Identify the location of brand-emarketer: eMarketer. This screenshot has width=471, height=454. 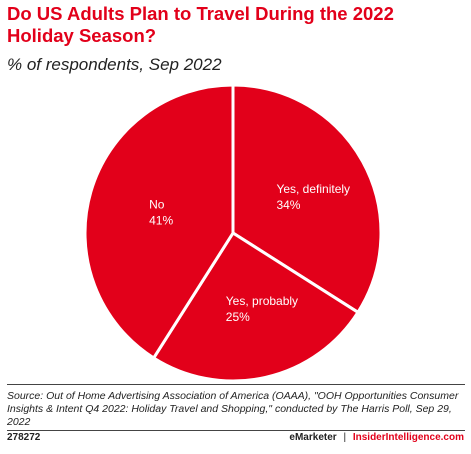
(313, 437).